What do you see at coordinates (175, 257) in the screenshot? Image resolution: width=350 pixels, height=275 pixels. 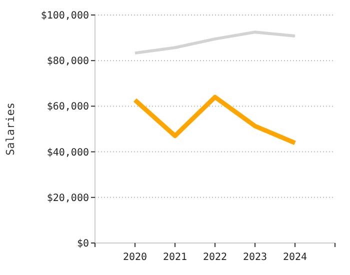 I see `x-tick-label: 2021` at bounding box center [175, 257].